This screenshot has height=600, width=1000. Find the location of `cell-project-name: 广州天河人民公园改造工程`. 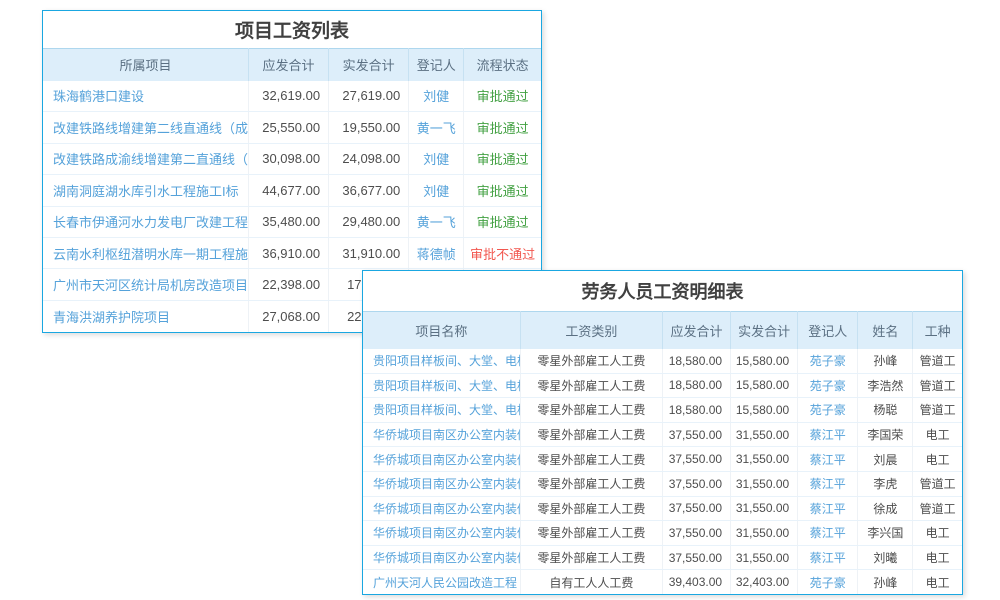

cell-project-name: 广州天河人民公园改造工程 is located at coordinates (442, 582).